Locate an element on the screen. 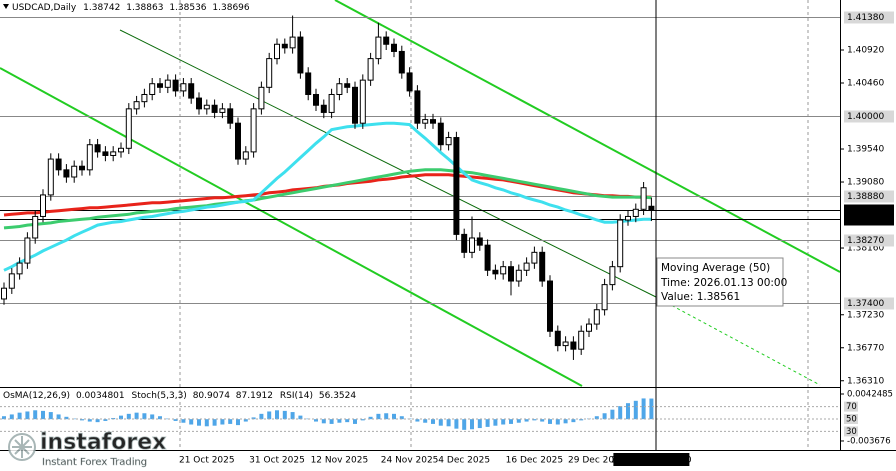 The width and height of the screenshot is (896, 471). y2-tick-label: 0.0042485 is located at coordinates (870, 394).